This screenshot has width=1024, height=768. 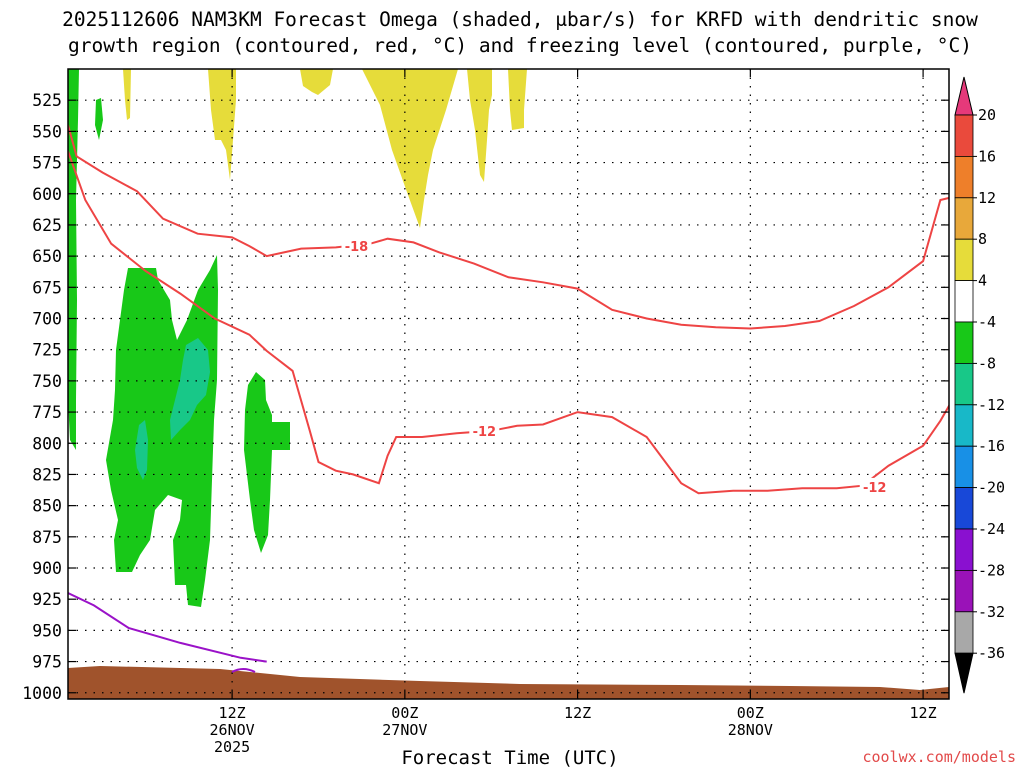 What do you see at coordinates (47, 630) in the screenshot?
I see `y-tick-label: 950` at bounding box center [47, 630].